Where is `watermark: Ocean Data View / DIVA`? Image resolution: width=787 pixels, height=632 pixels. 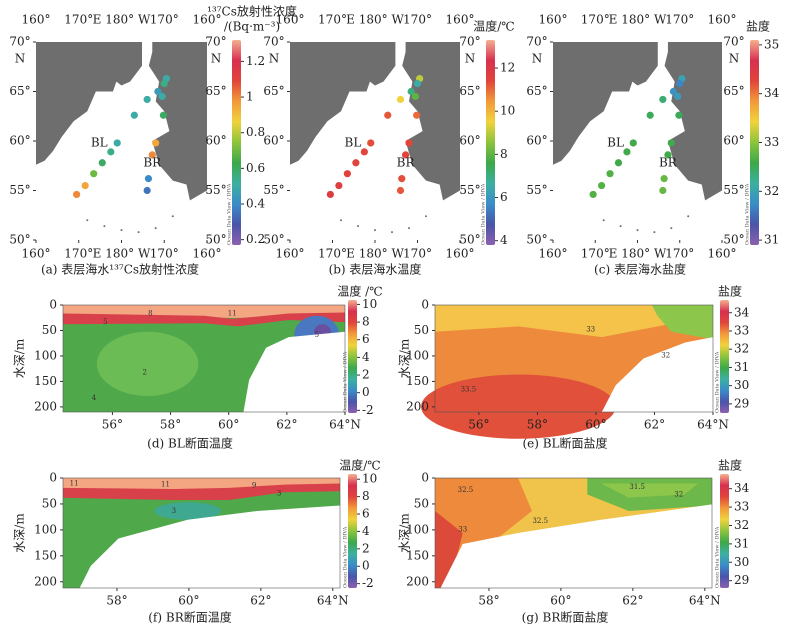
watermark: Ocean Data View / DIVA is located at coordinates (346, 557).